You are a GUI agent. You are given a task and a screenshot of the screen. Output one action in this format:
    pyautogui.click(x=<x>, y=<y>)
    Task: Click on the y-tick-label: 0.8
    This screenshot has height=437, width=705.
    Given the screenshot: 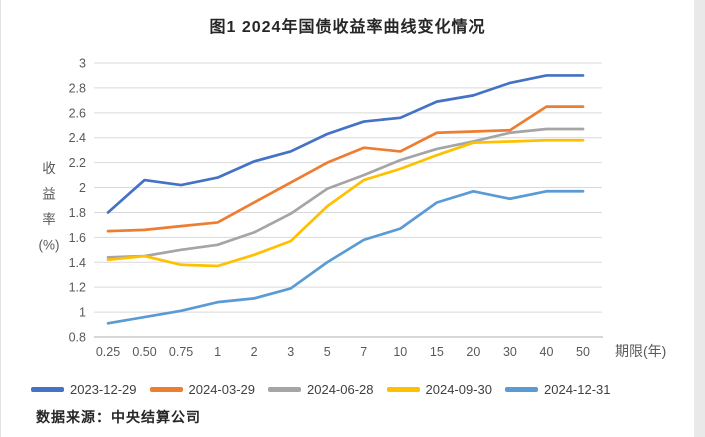 What is the action you would take?
    pyautogui.click(x=77, y=338)
    